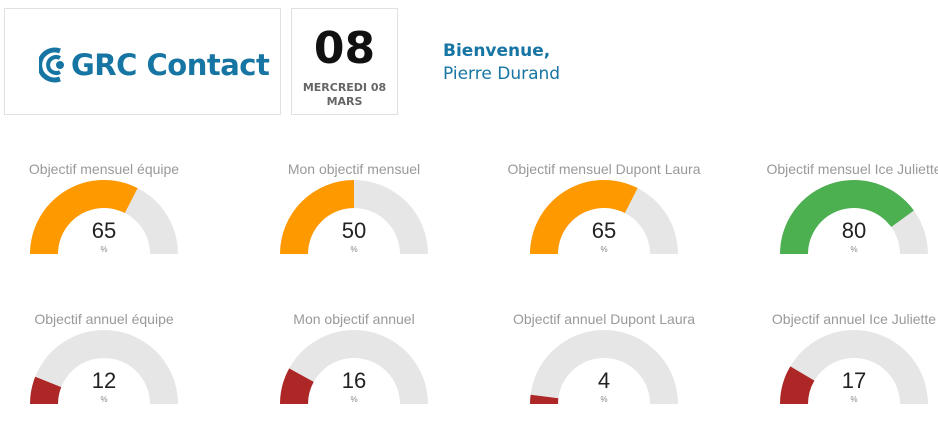 Image resolution: width=938 pixels, height=425 pixels. What do you see at coordinates (51, 65) in the screenshot?
I see `logo-icon` at bounding box center [51, 65].